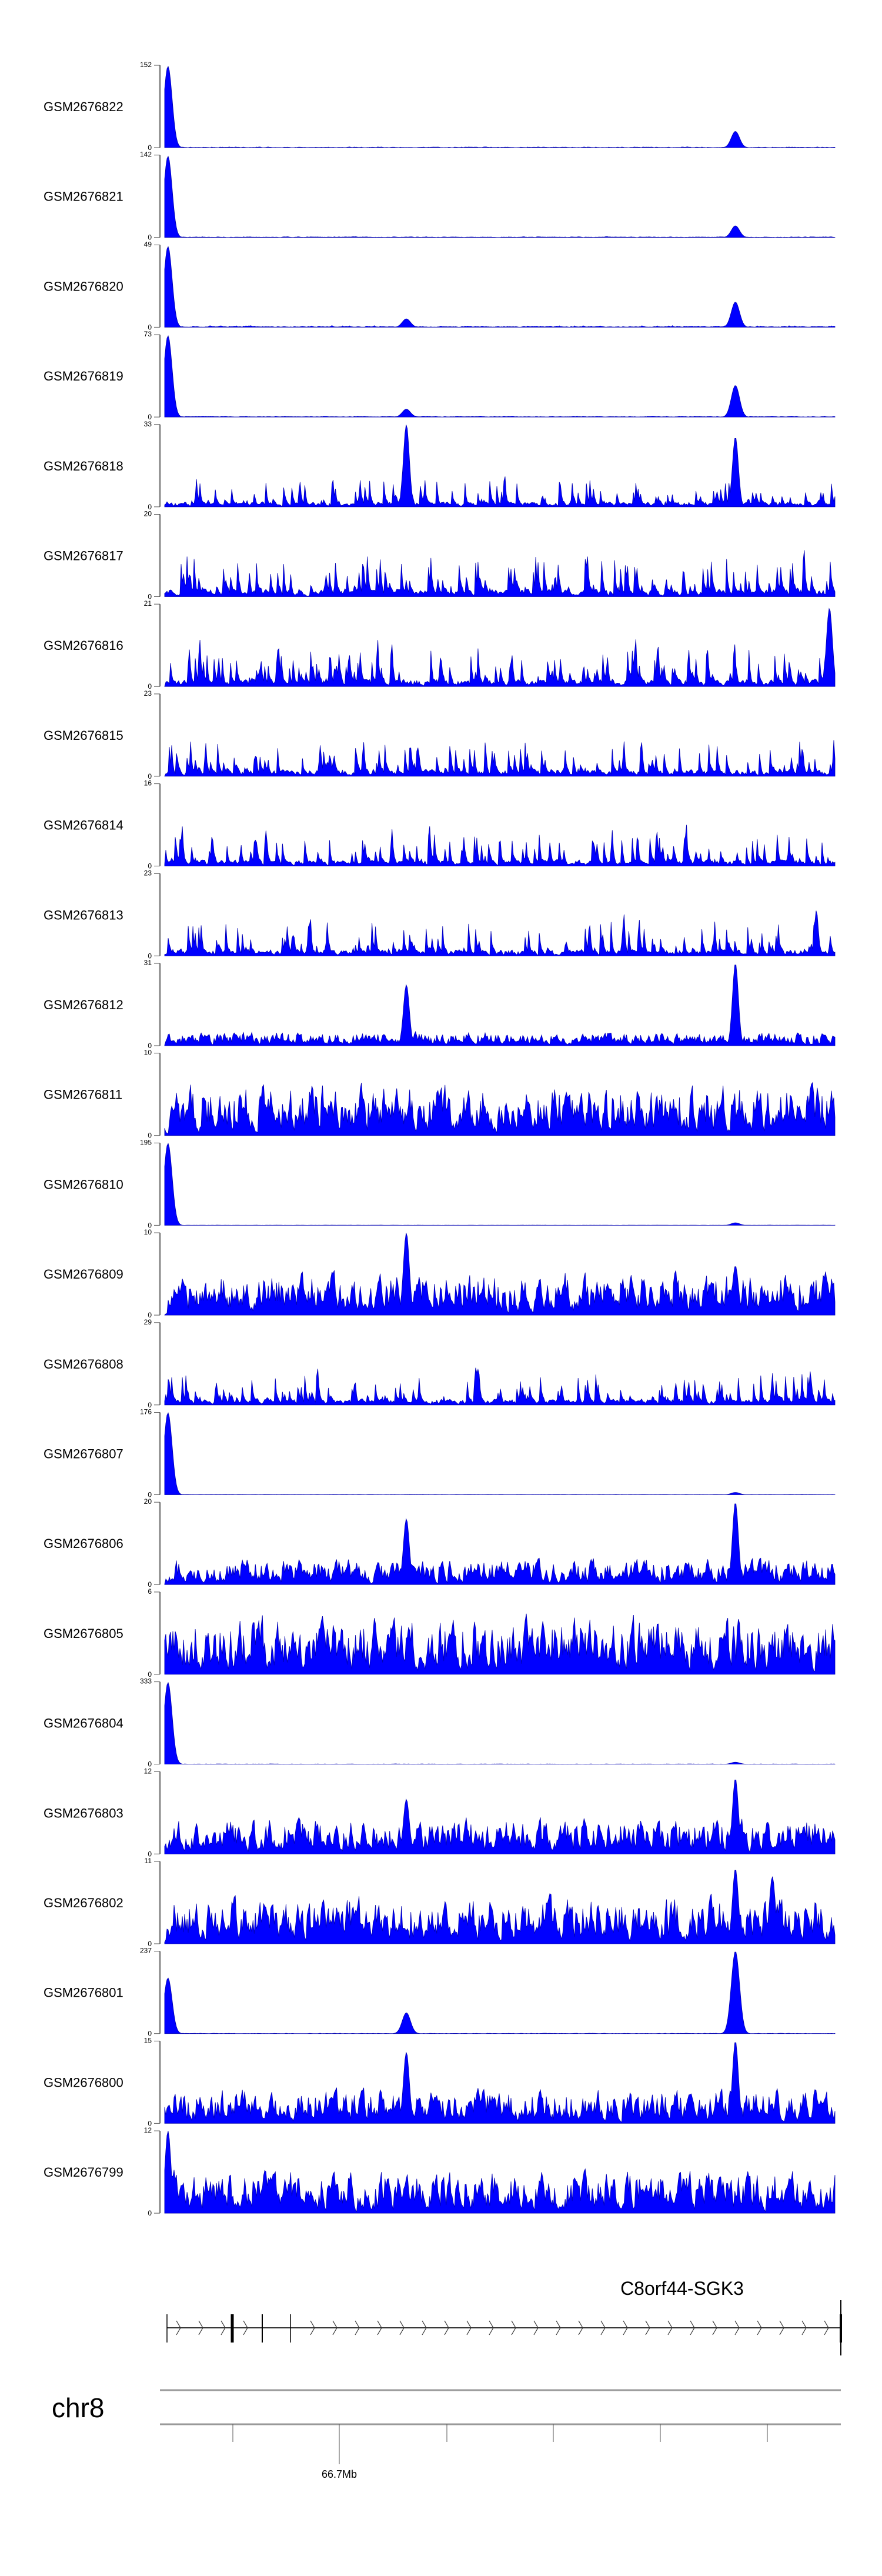  I want to click on track-label: GSM2676814, so click(83, 825).